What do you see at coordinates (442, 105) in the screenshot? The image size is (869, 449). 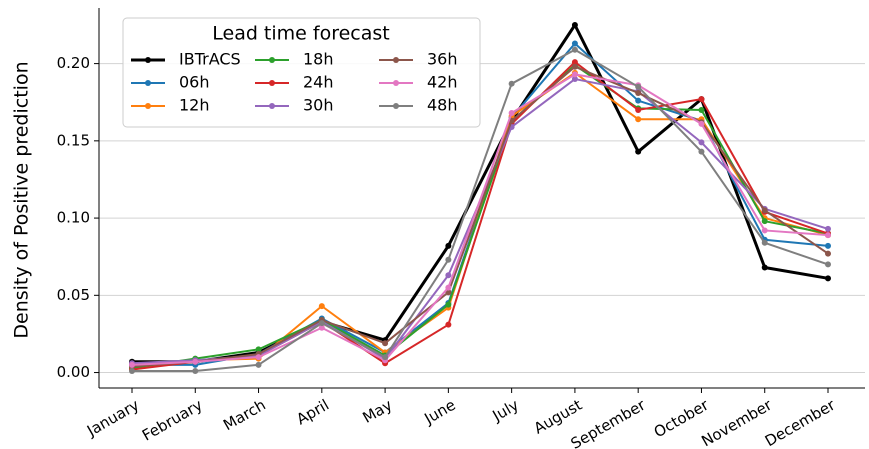 I see `legend-label: 48h` at bounding box center [442, 105].